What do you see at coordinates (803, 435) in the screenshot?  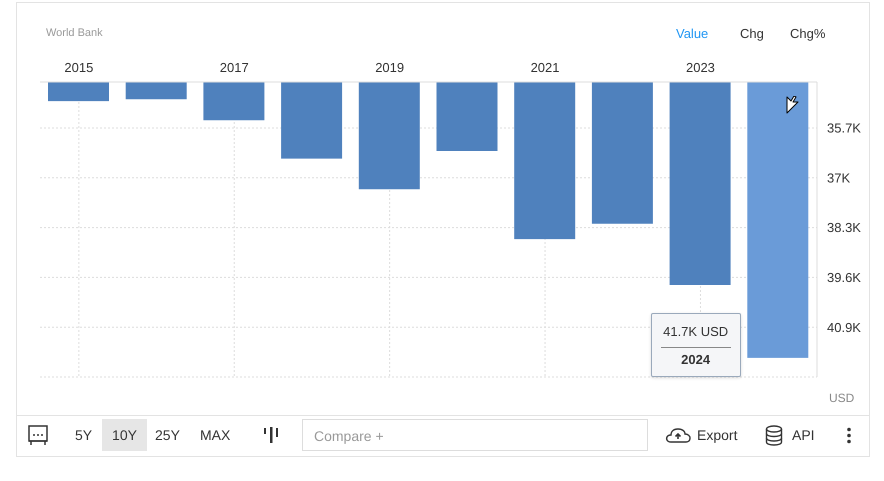 I see `text: API` at bounding box center [803, 435].